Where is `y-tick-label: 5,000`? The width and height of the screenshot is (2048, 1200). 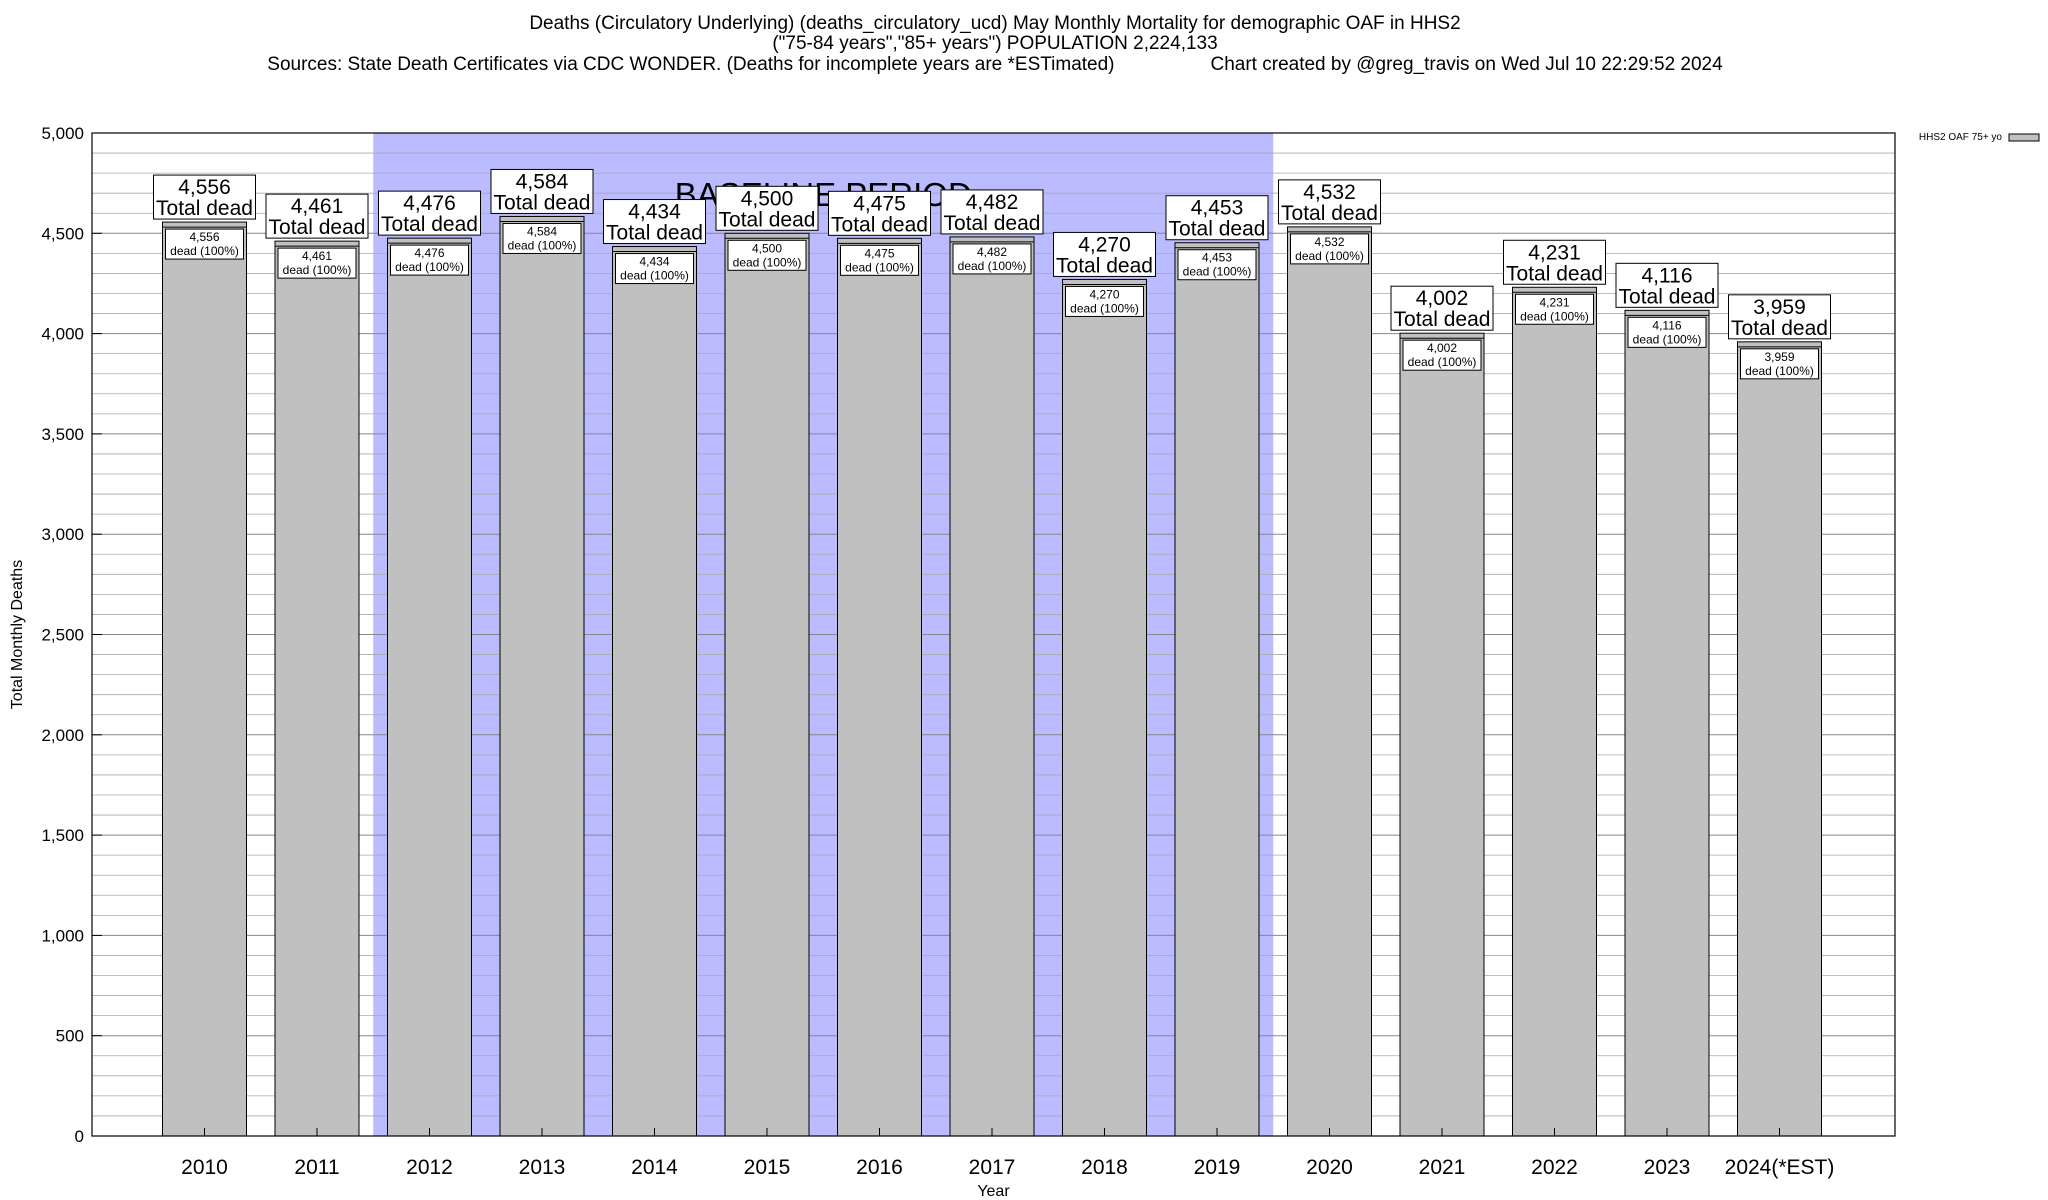 y-tick-label: 5,000 is located at coordinates (62, 133).